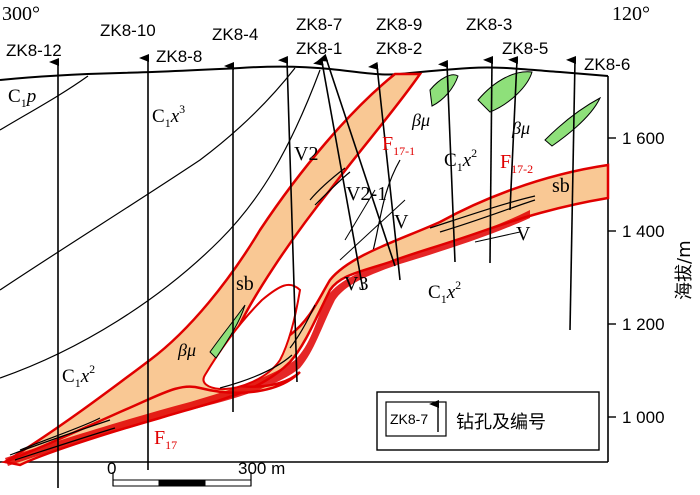 The height and width of the screenshot is (495, 700). What do you see at coordinates (306, 154) in the screenshot?
I see `orebody-label-v2: V2` at bounding box center [306, 154].